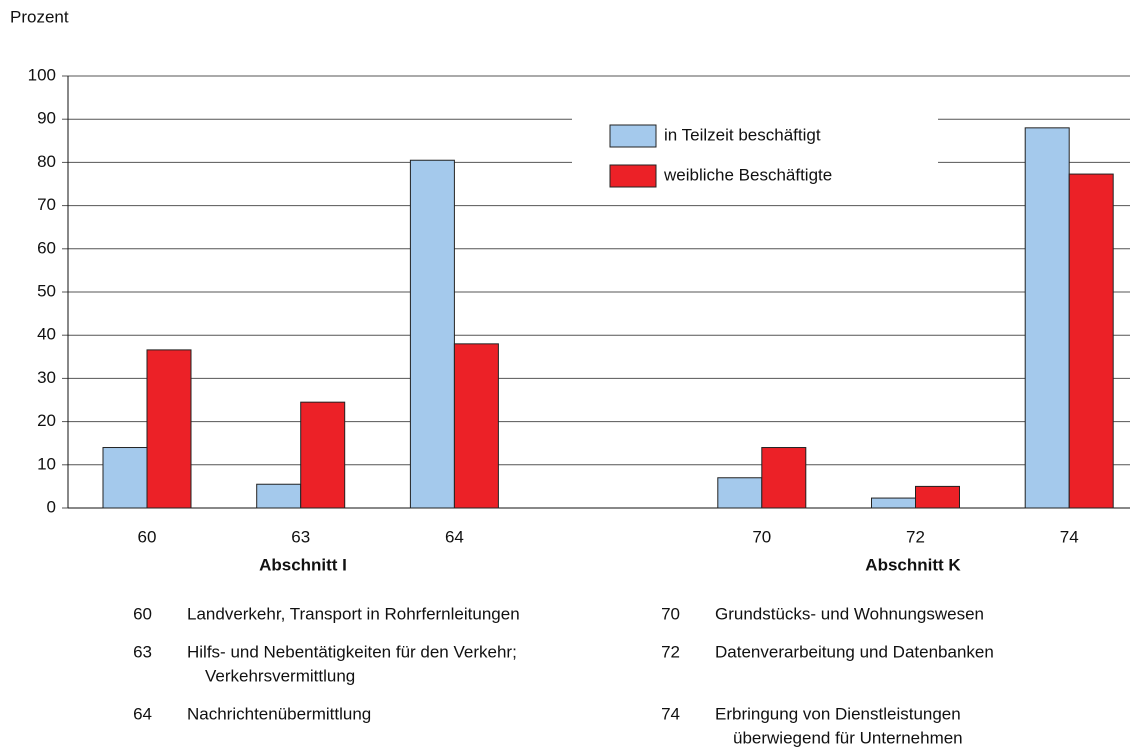 This screenshot has width=1139, height=749. What do you see at coordinates (913, 564) in the screenshot?
I see `group-label: Abschnitt K` at bounding box center [913, 564].